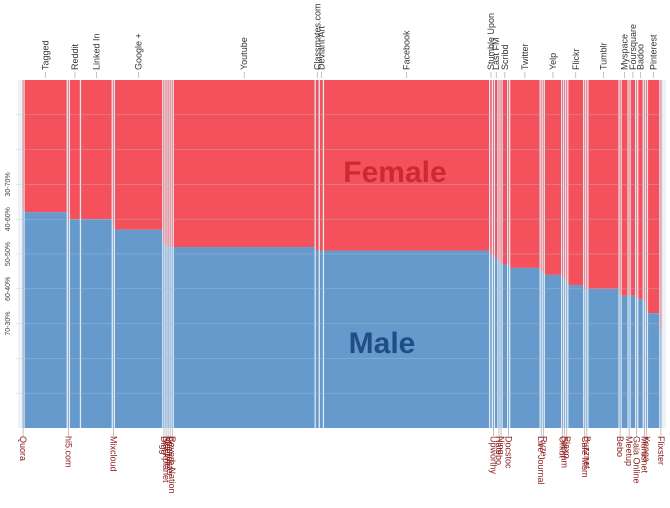 This screenshot has height=508, width=670. What do you see at coordinates (661, 379) in the screenshot?
I see `bar-male-flixster` at bounding box center [661, 379].